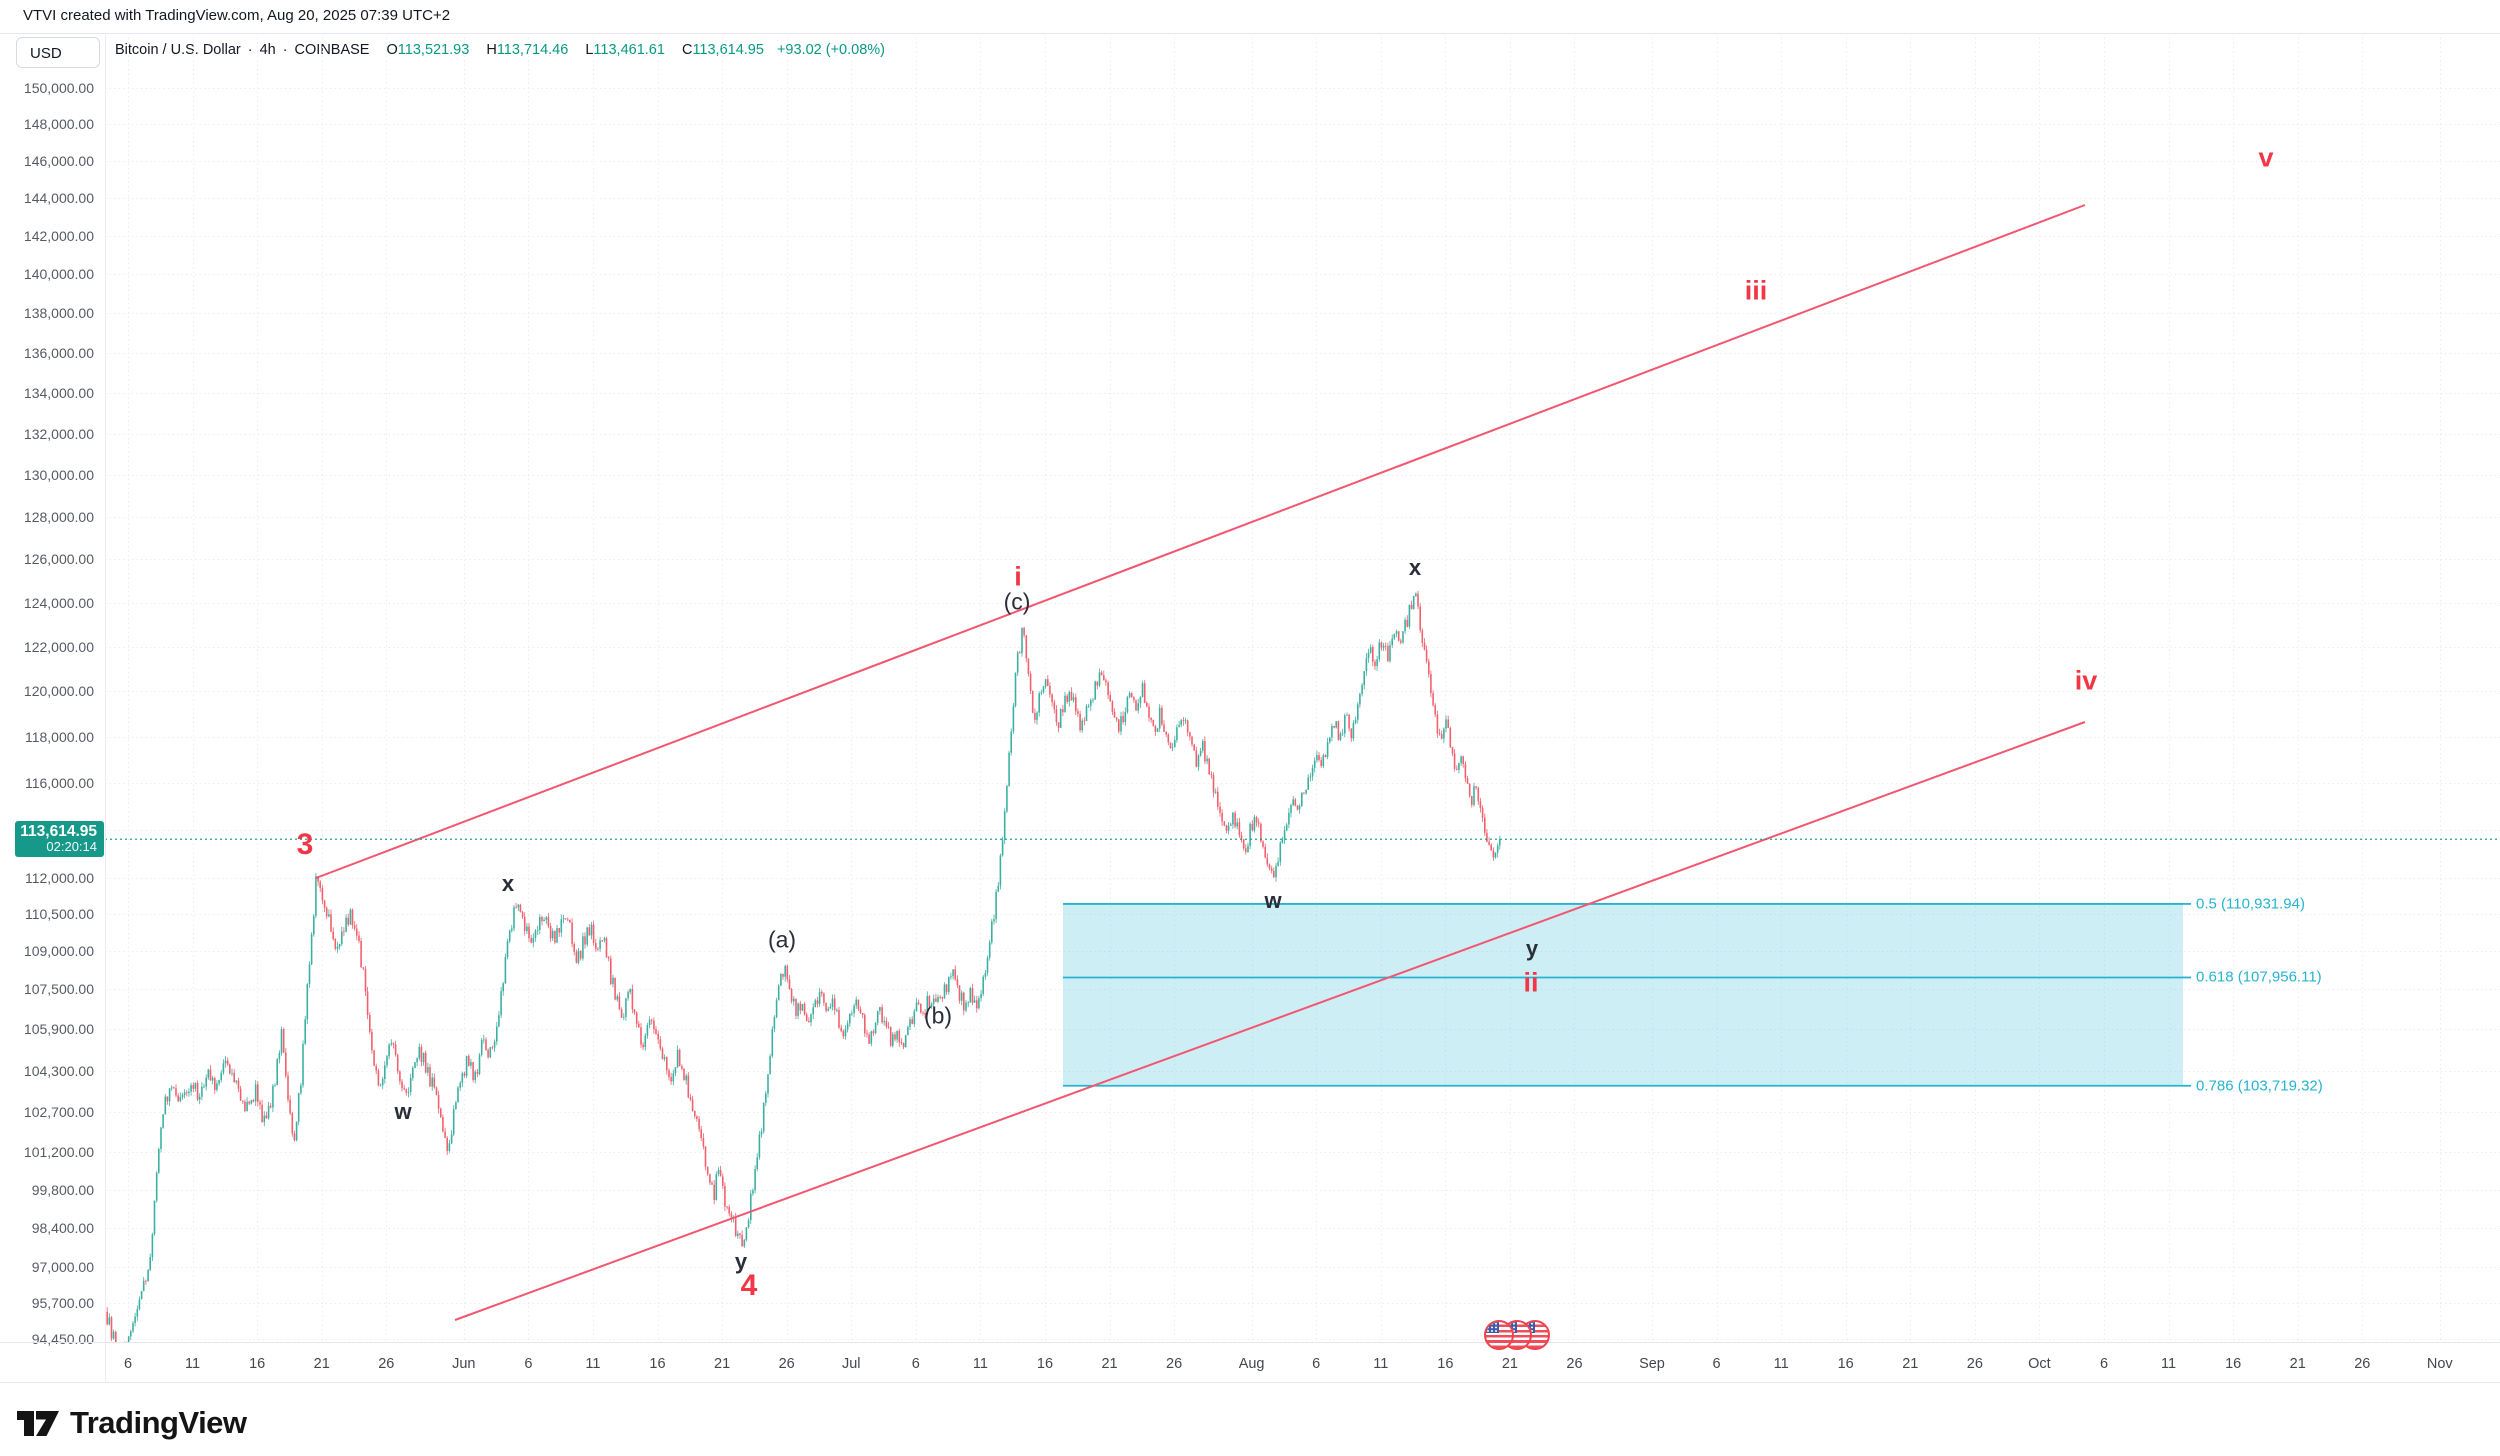 Image resolution: width=2500 pixels, height=1456 pixels. What do you see at coordinates (2259, 977) in the screenshot?
I see `fib-level-label: 0.618 (107,956.11)` at bounding box center [2259, 977].